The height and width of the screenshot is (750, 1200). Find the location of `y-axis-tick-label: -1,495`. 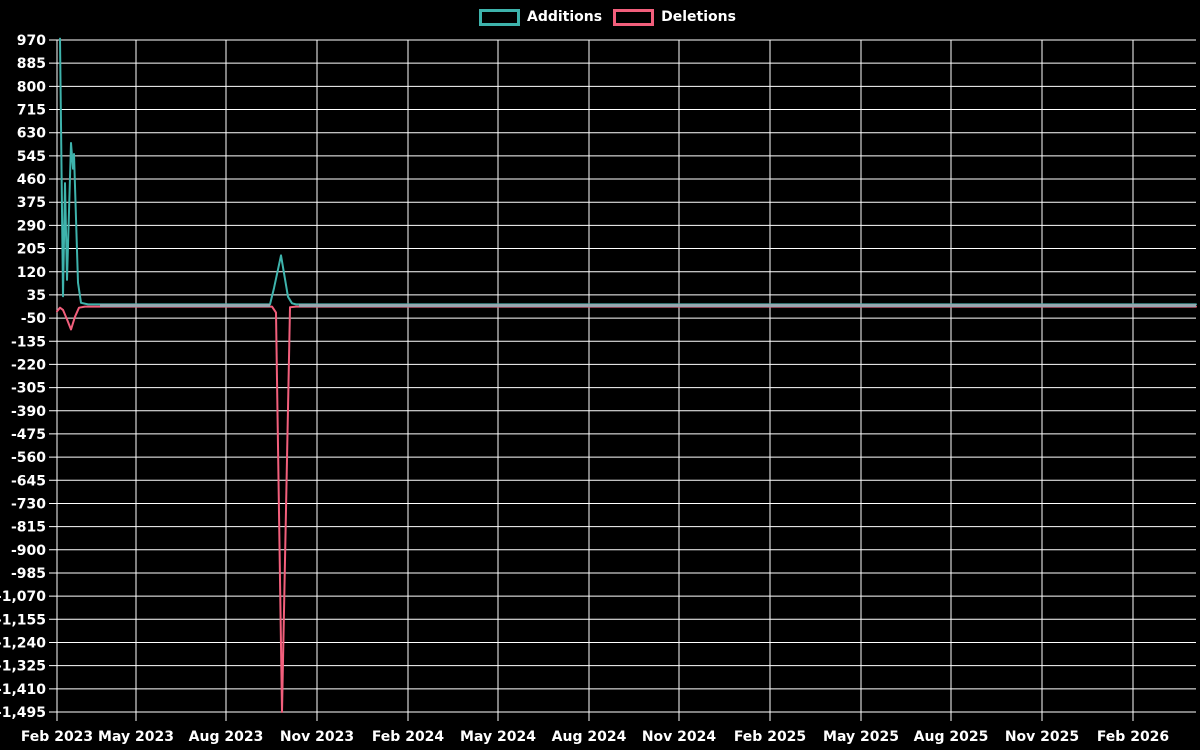

y-axis-tick-label: -1,495 is located at coordinates (23, 713).